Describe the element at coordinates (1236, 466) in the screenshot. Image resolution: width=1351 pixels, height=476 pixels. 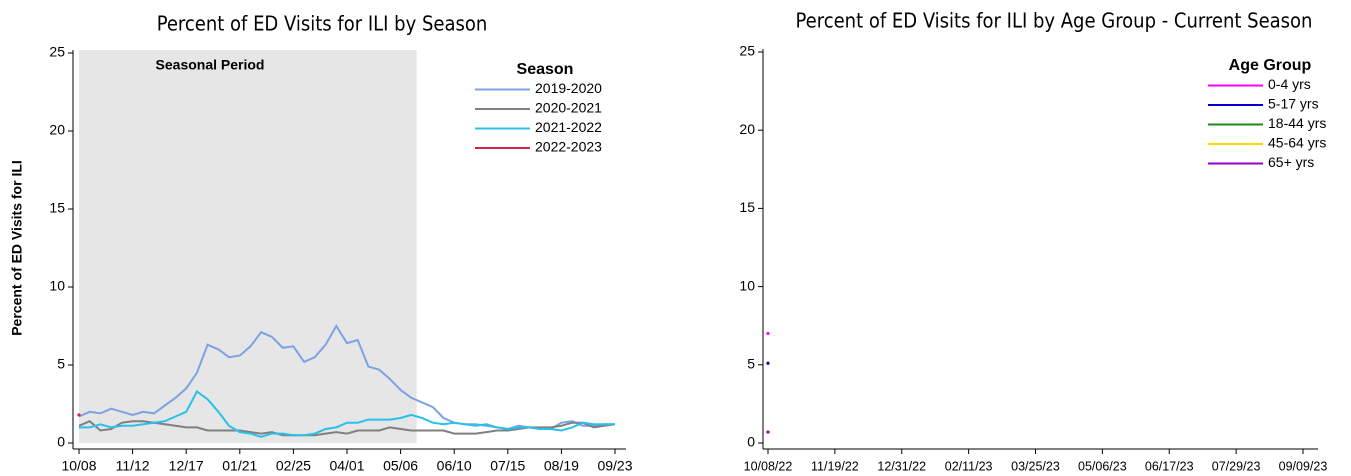
I see `x-tick-label: 07/29/23` at that location.